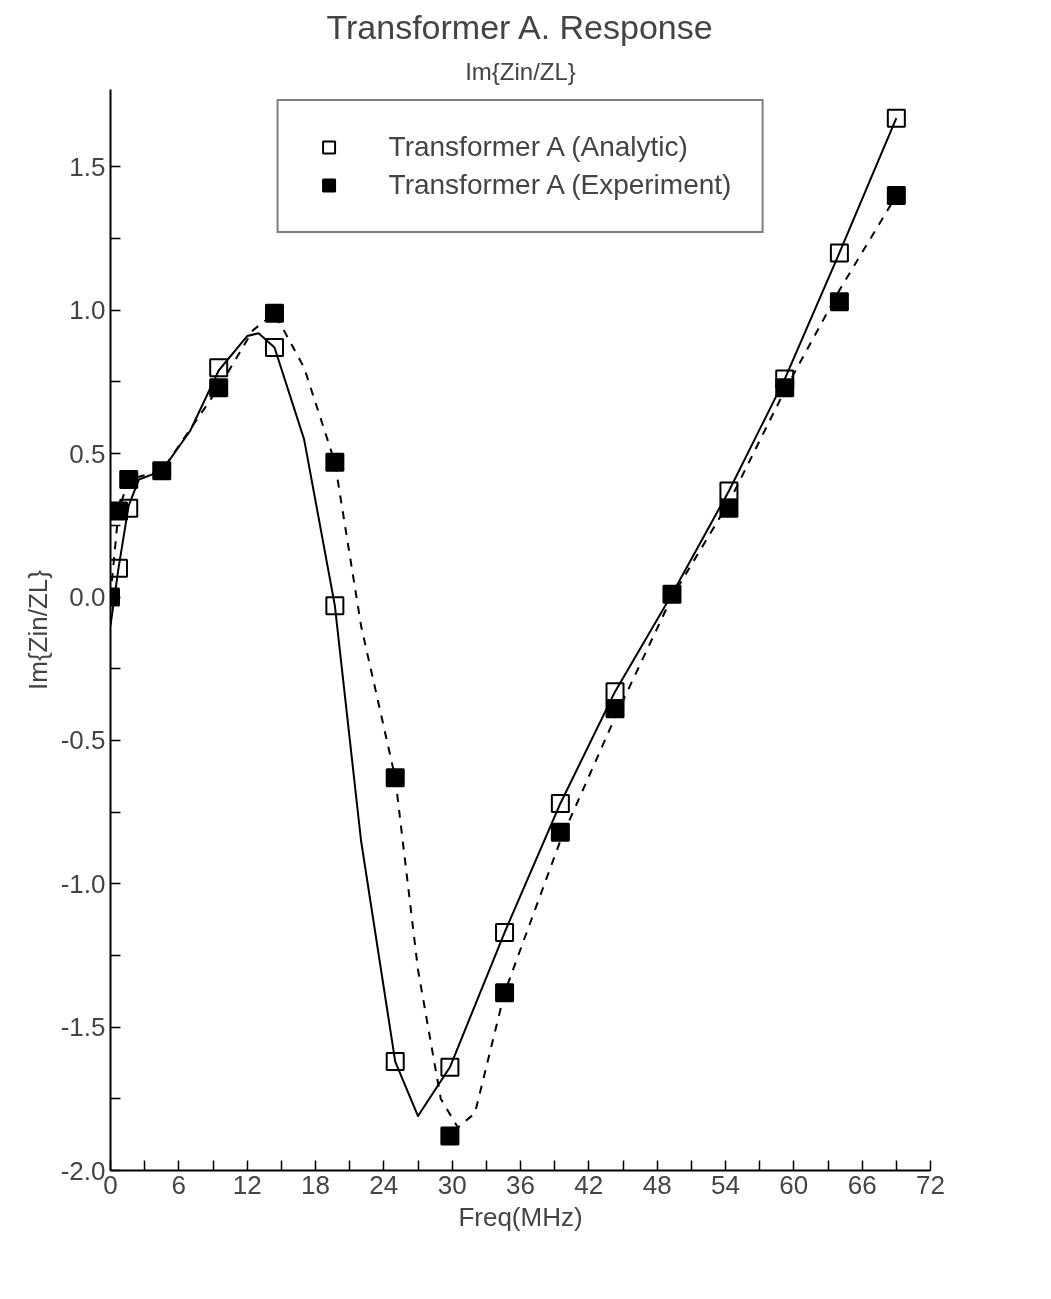  What do you see at coordinates (384, 1184) in the screenshot?
I see `x-tick-label: 24` at bounding box center [384, 1184].